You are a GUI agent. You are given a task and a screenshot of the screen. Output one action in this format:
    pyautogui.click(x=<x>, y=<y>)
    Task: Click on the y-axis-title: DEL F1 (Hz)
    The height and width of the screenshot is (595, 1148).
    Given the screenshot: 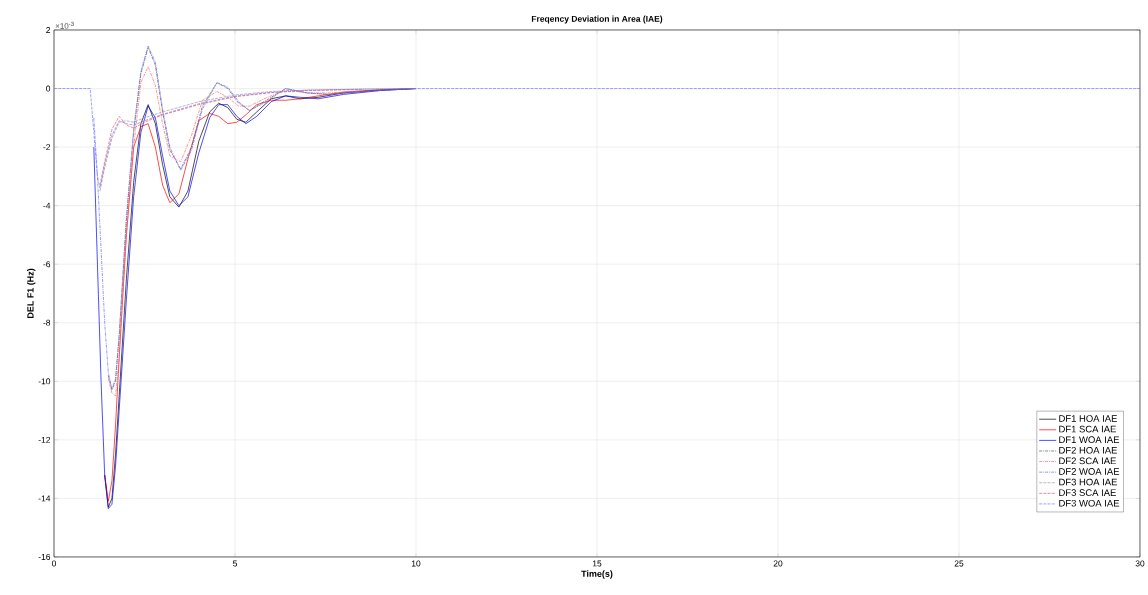 What is the action you would take?
    pyautogui.click(x=31, y=293)
    